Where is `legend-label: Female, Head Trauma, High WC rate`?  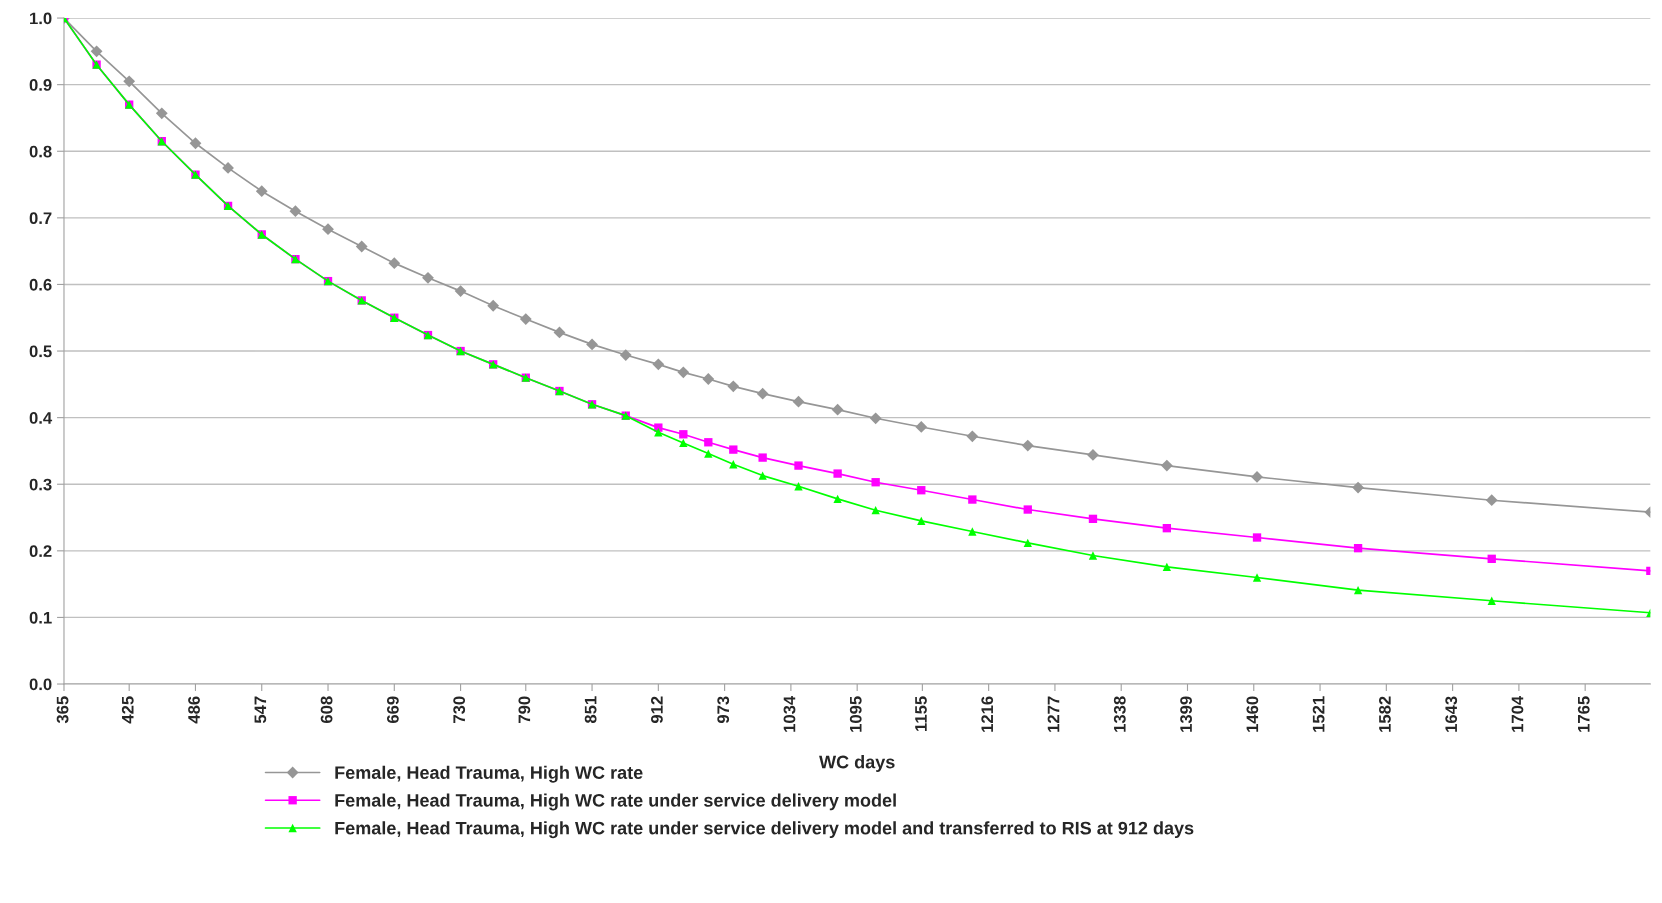 legend-label: Female, Head Trauma, High WC rate is located at coordinates (489, 774).